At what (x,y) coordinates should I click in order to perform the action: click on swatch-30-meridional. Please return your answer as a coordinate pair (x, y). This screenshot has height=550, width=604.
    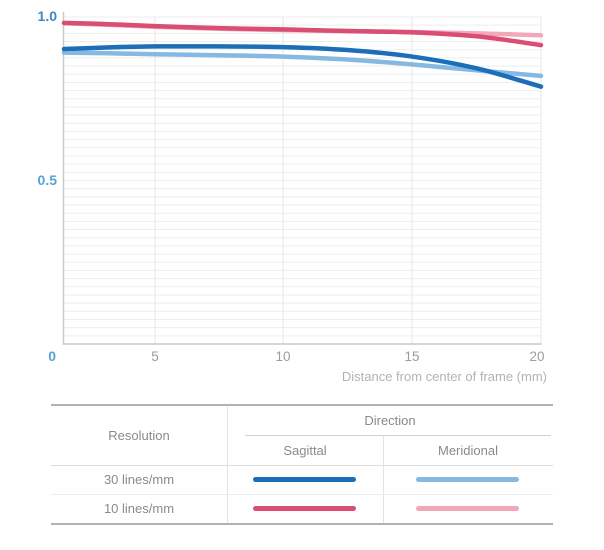
    Looking at the image, I should click on (467, 479).